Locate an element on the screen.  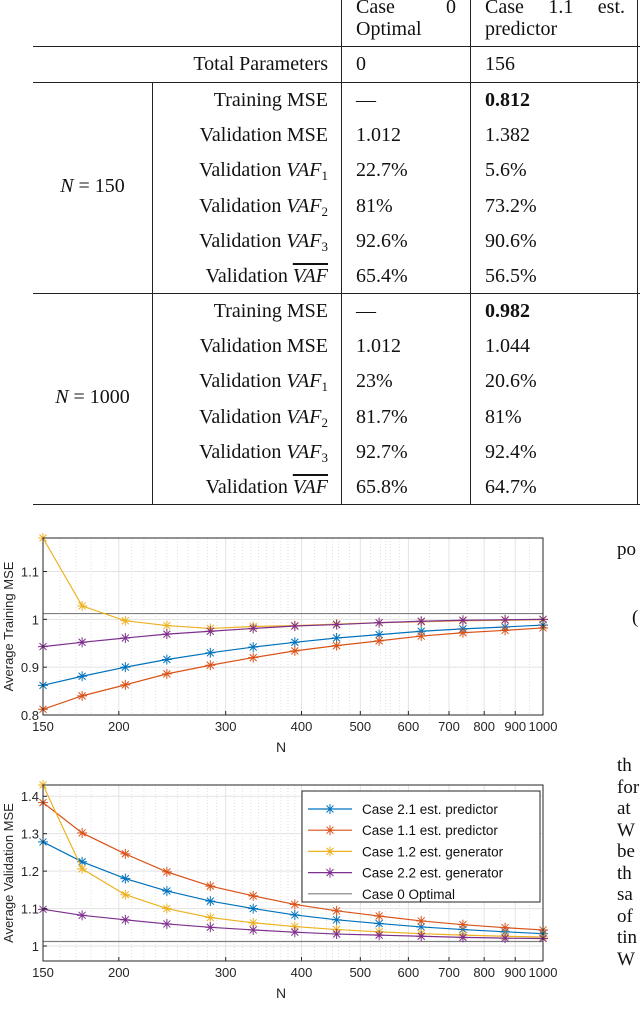
row-label-text: Training MSE is located at coordinates (270, 100).